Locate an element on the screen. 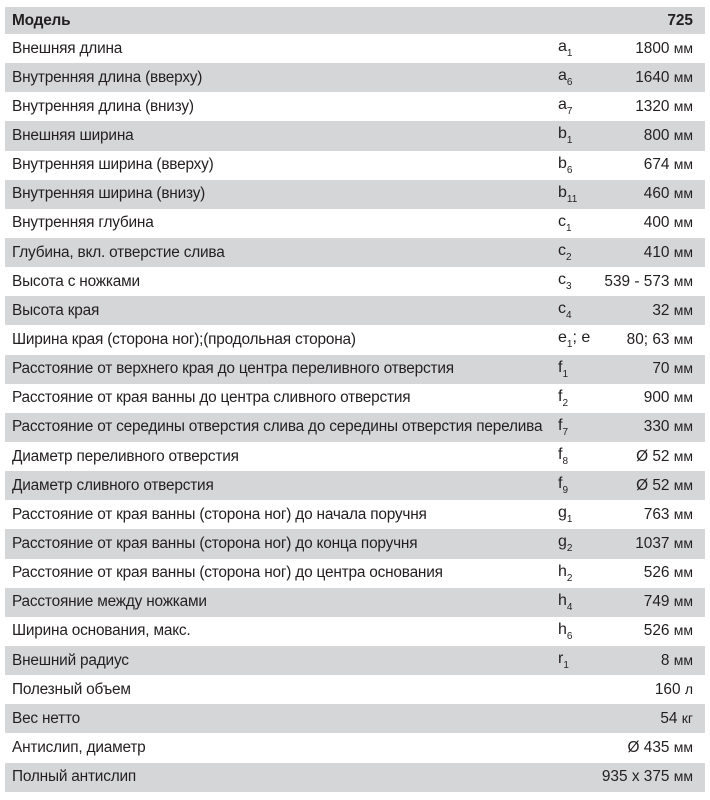 The height and width of the screenshot is (800, 710). symbol-base: e is located at coordinates (562, 338).